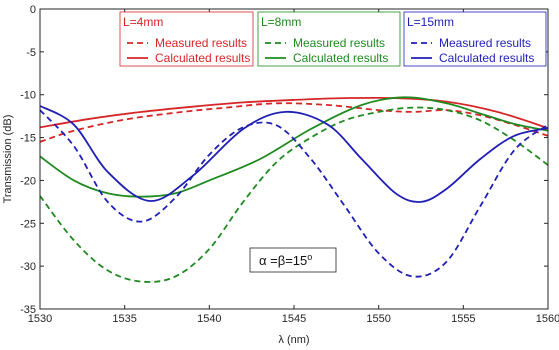  Describe the element at coordinates (430, 22) in the screenshot. I see `legend-title: L=15mm` at that location.